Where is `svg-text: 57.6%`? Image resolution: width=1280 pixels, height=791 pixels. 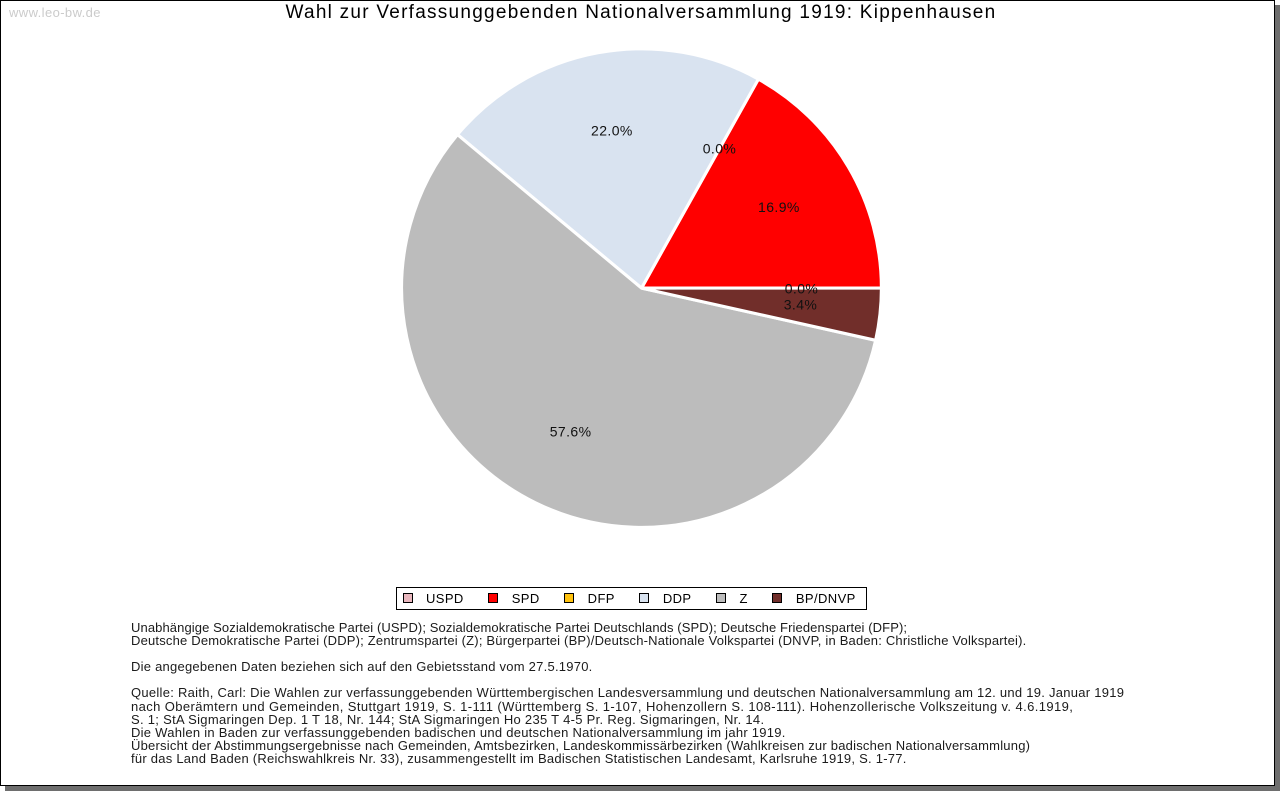
svg-text: 57.6% is located at coordinates (571, 431).